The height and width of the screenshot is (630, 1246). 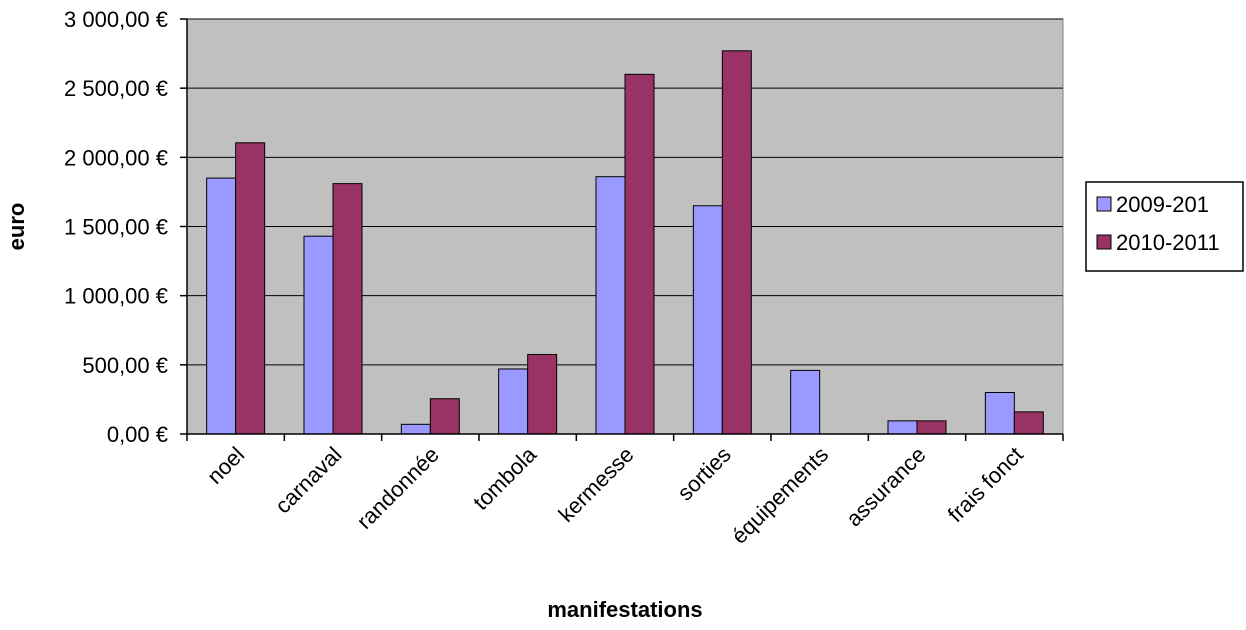 What do you see at coordinates (999, 413) in the screenshot?
I see `bar-frais fonct-2009-201` at bounding box center [999, 413].